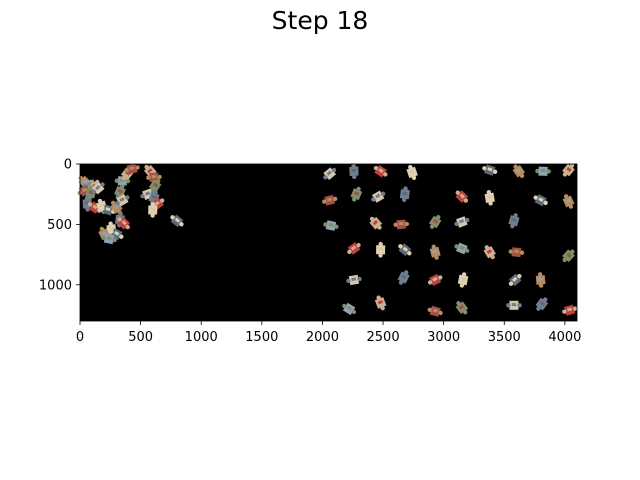 This screenshot has width=640, height=480. Describe the element at coordinates (443, 337) in the screenshot. I see `x-tick-label: 3000` at that location.